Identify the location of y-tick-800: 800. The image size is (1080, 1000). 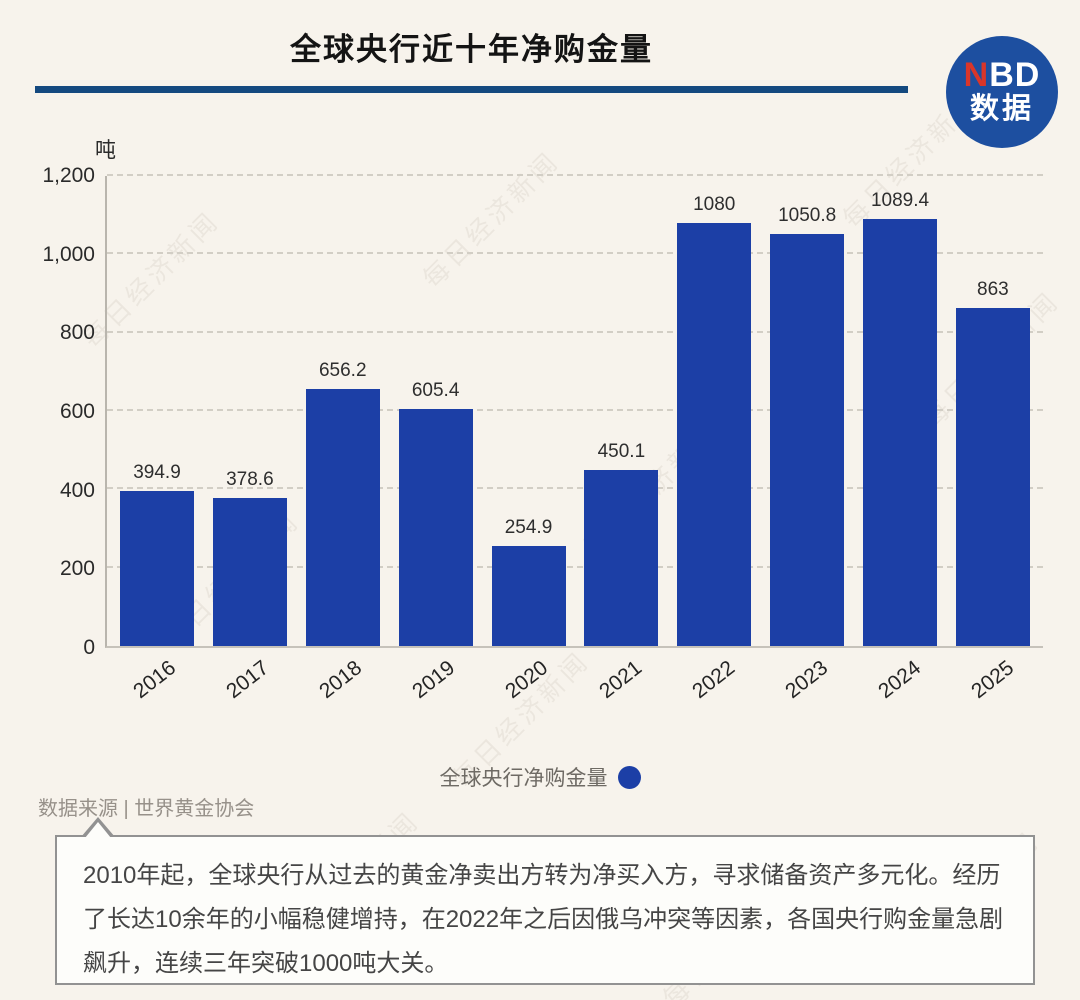
(77, 333).